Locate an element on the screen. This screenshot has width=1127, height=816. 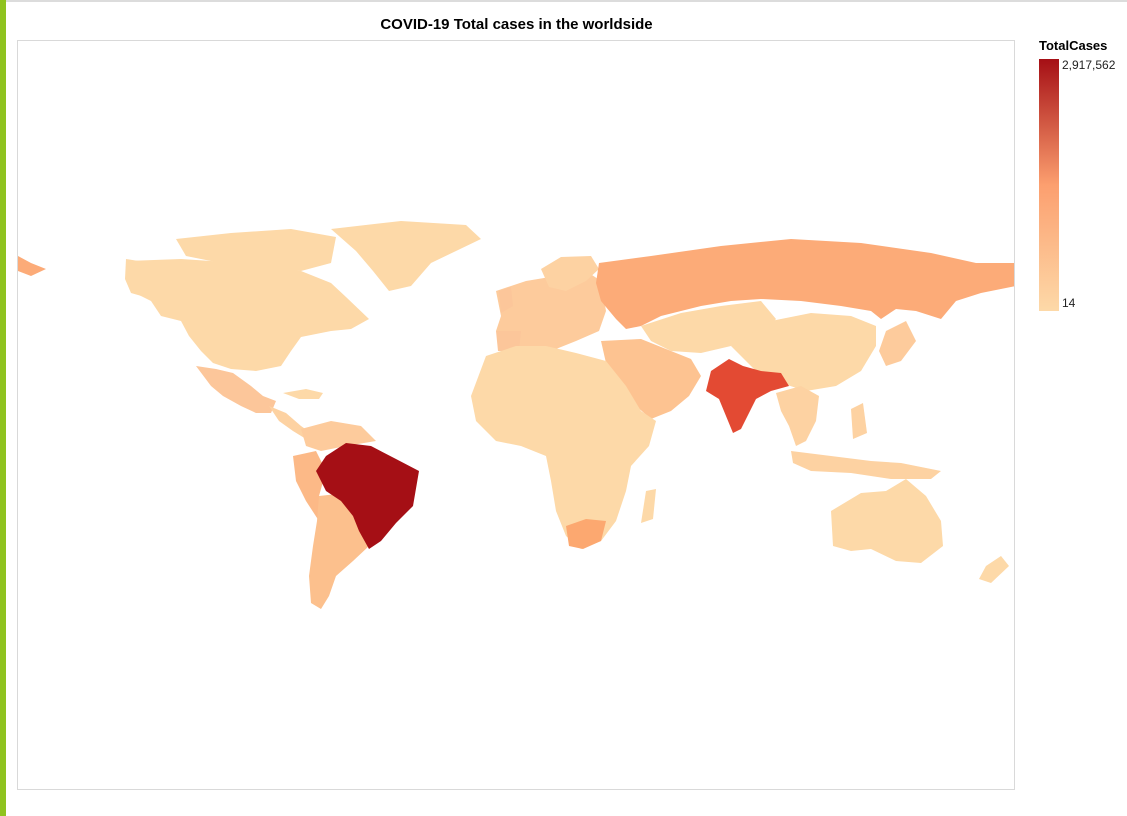
region-greenland is located at coordinates (406, 256).